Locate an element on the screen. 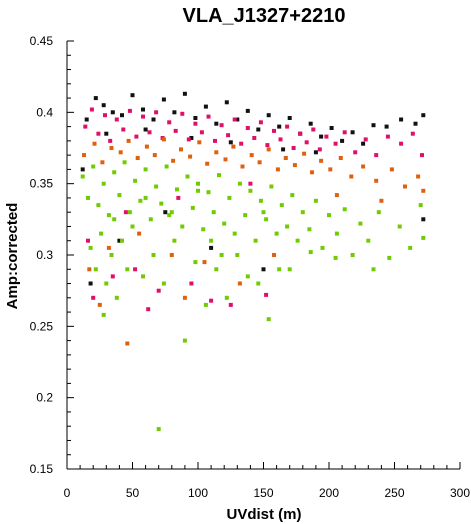  x-tick-label: 250 is located at coordinates (394, 493).